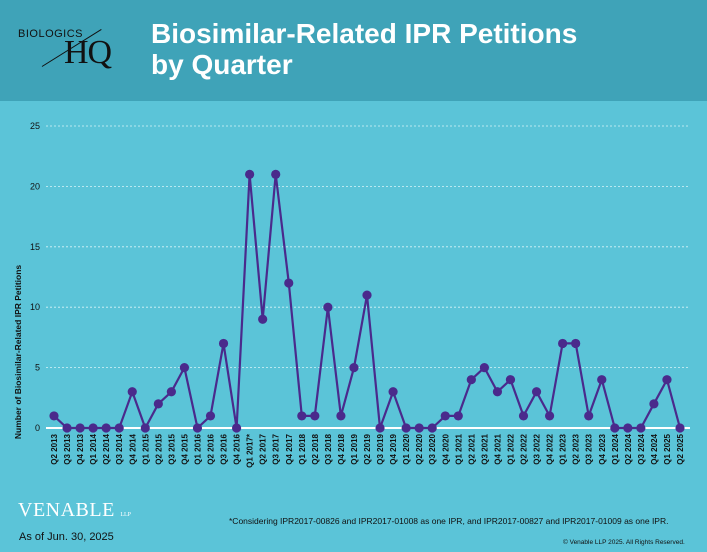  What do you see at coordinates (158, 448) in the screenshot?
I see `x-tick-label: Q2 2015` at bounding box center [158, 448].